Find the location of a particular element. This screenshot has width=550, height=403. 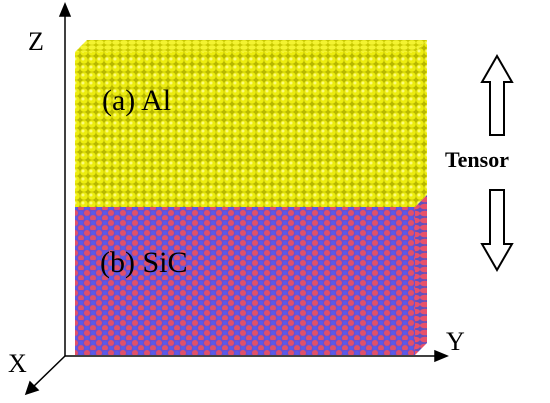

up-arrow is located at coordinates (497, 94).